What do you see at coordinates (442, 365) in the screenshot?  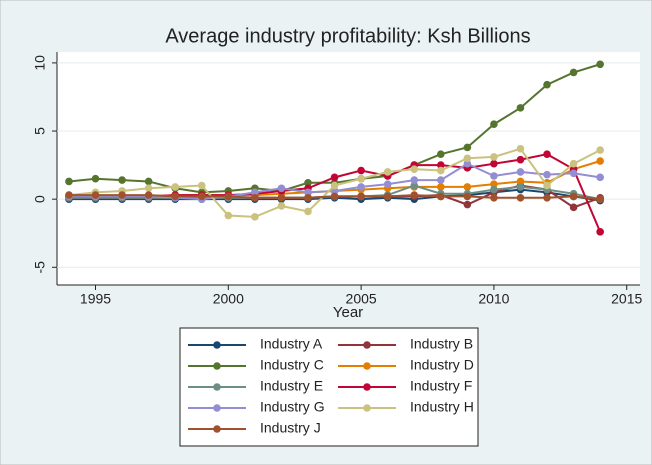 I see `legend-label: Industry D` at bounding box center [442, 365].